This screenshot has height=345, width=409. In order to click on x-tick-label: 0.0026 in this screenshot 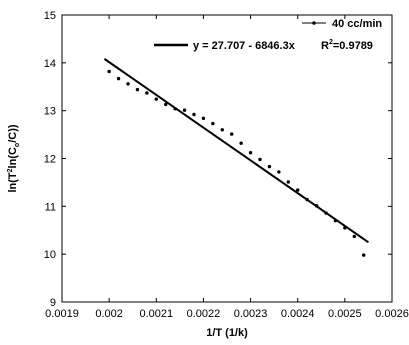, I will do `click(392, 314)`.